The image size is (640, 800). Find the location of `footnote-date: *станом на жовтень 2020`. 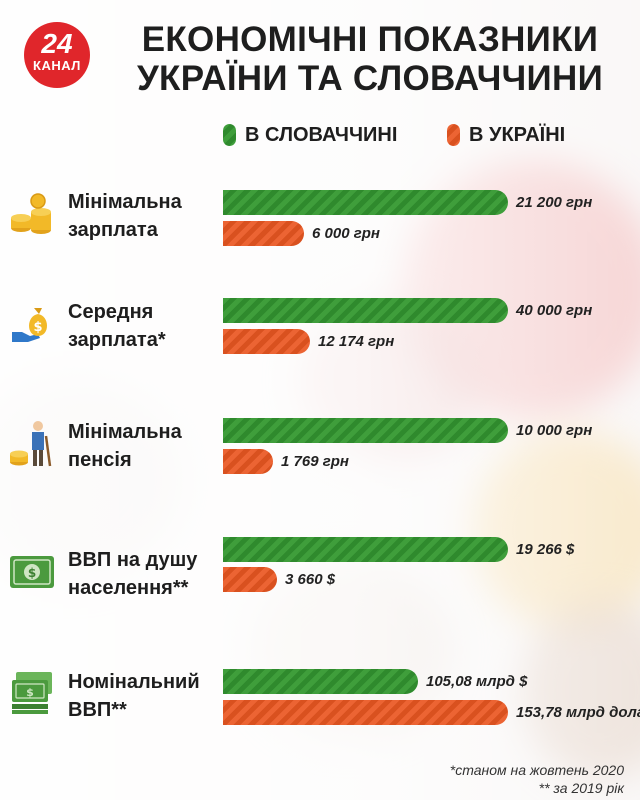

footnote-date: *станом на жовтень 2020 is located at coordinates (536, 770).